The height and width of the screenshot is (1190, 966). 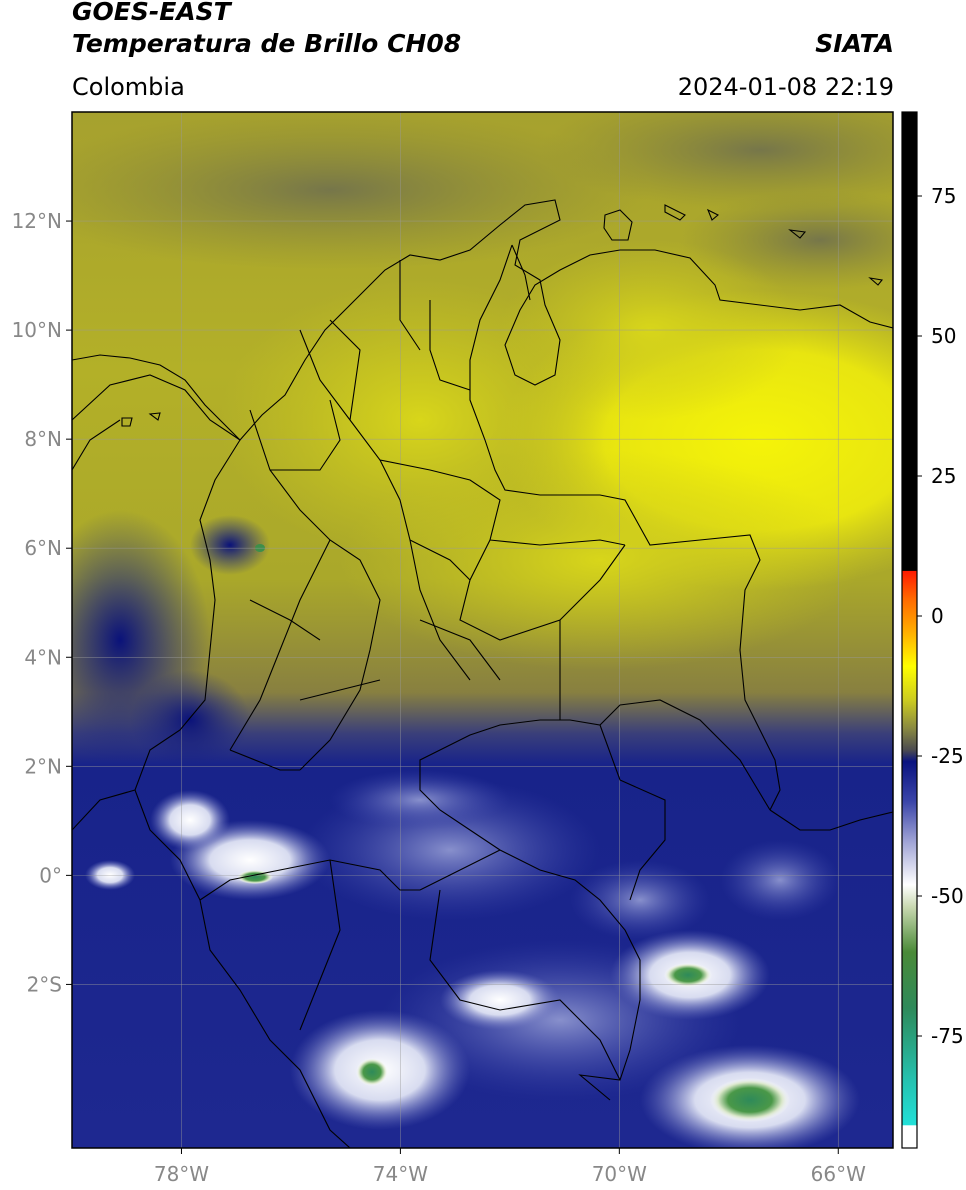 I want to click on lat-tick-label: 10°N, so click(x=37, y=330).